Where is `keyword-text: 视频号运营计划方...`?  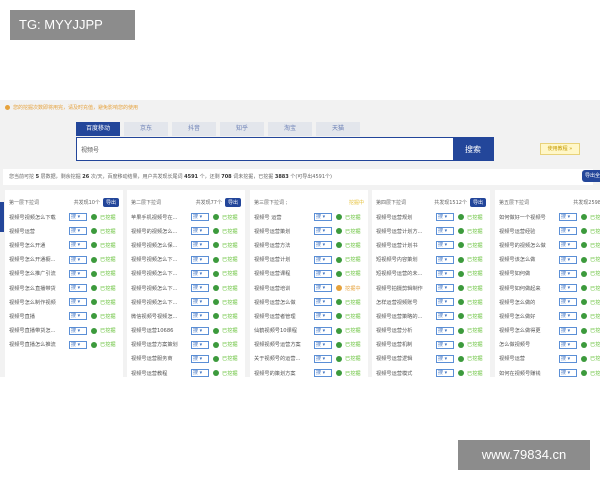
keyword-text: 视频号运营计划方... is located at coordinates (399, 231).